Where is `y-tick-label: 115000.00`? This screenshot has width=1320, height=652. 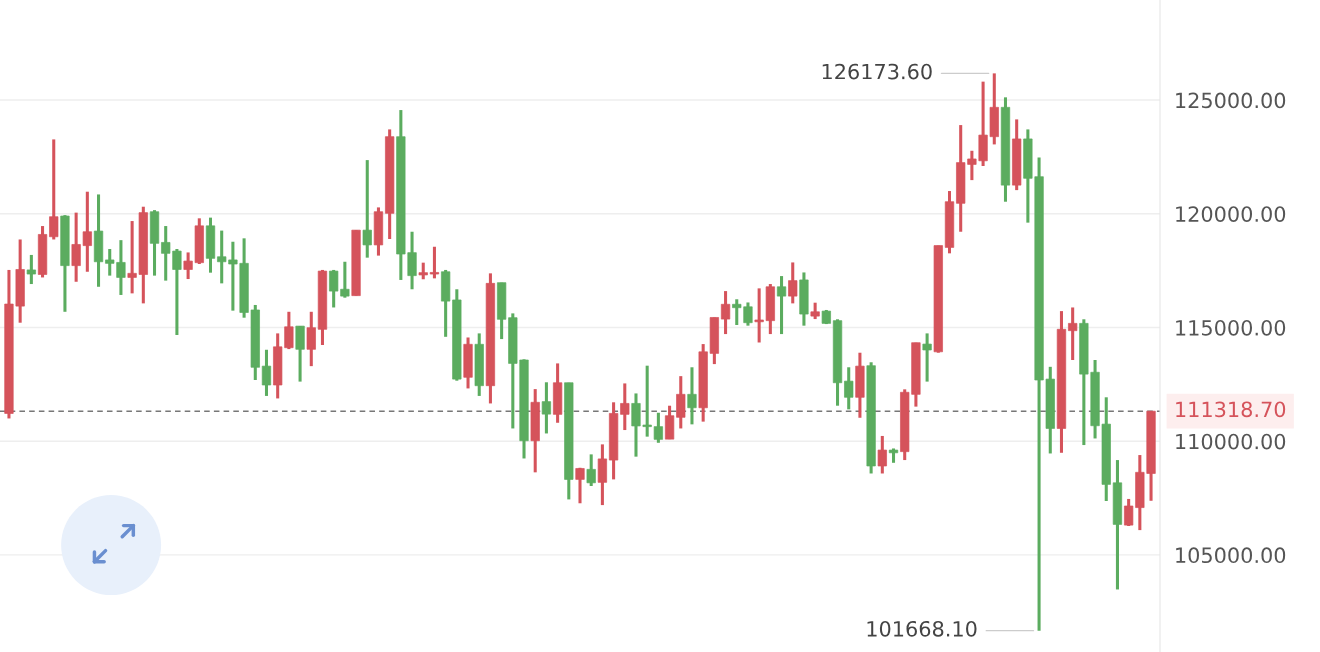
y-tick-label: 115000.00 is located at coordinates (1231, 327).